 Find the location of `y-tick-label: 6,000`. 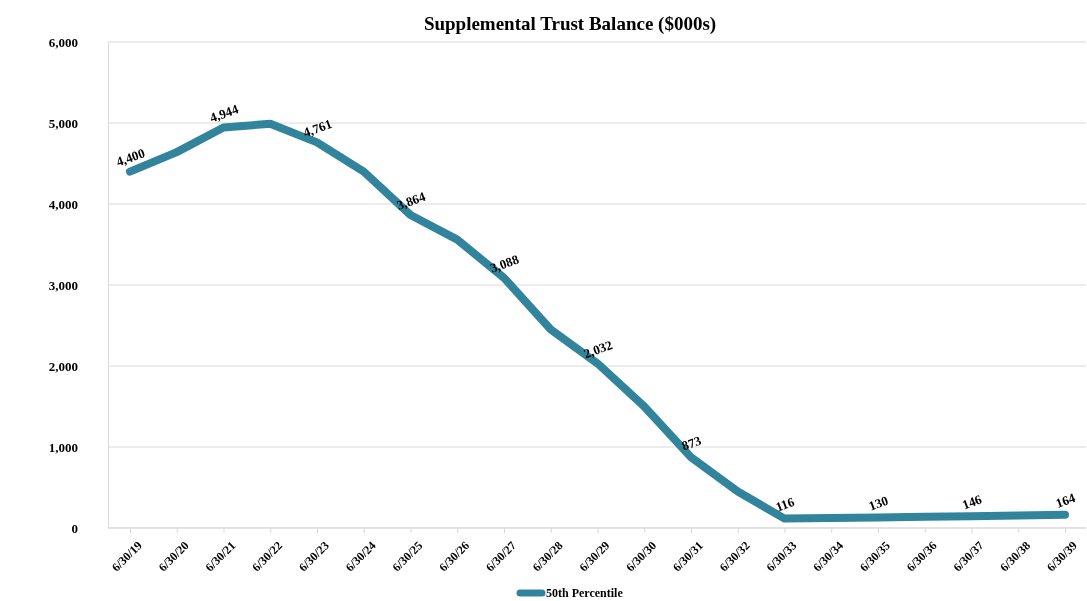

y-tick-label: 6,000 is located at coordinates (63, 42).